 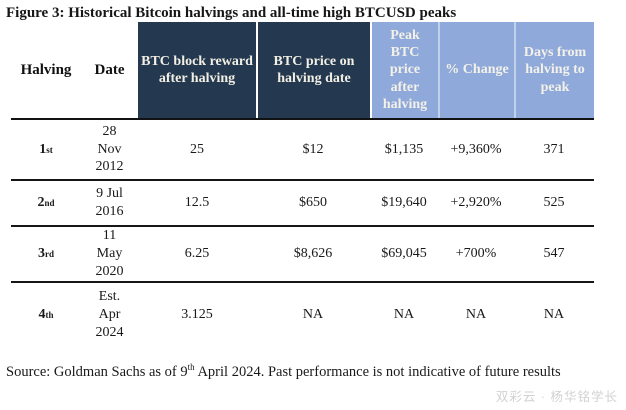 I want to click on halving-price-value: $8,626, so click(x=313, y=253).